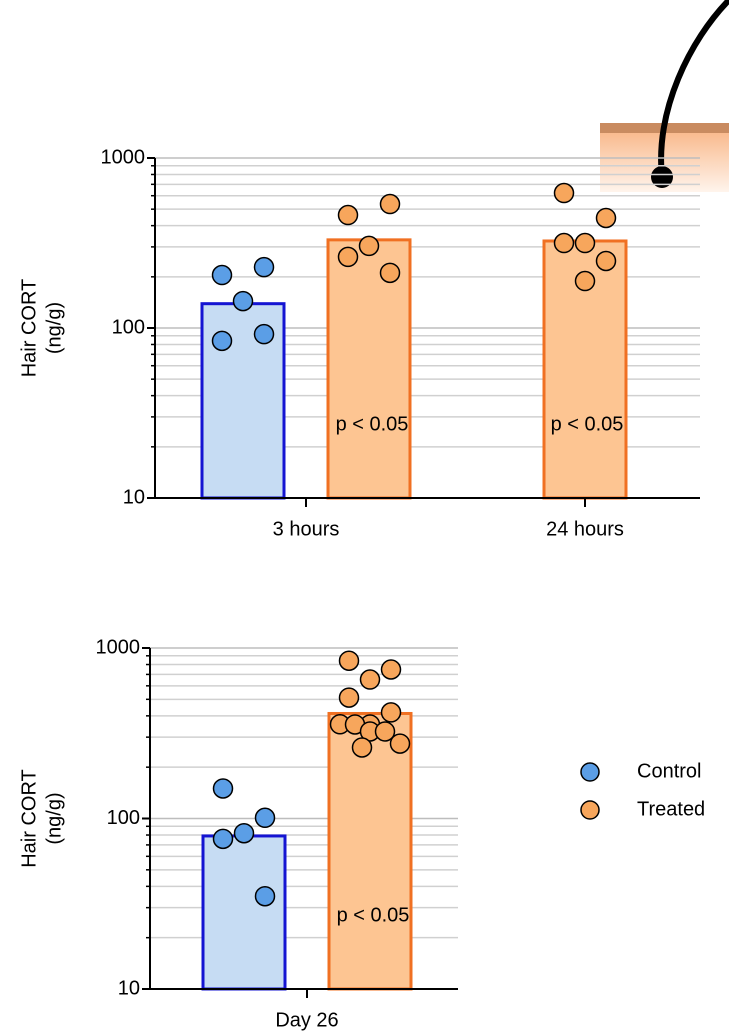 The image size is (729, 1036). I want to click on hair-shaft, so click(693, 89).